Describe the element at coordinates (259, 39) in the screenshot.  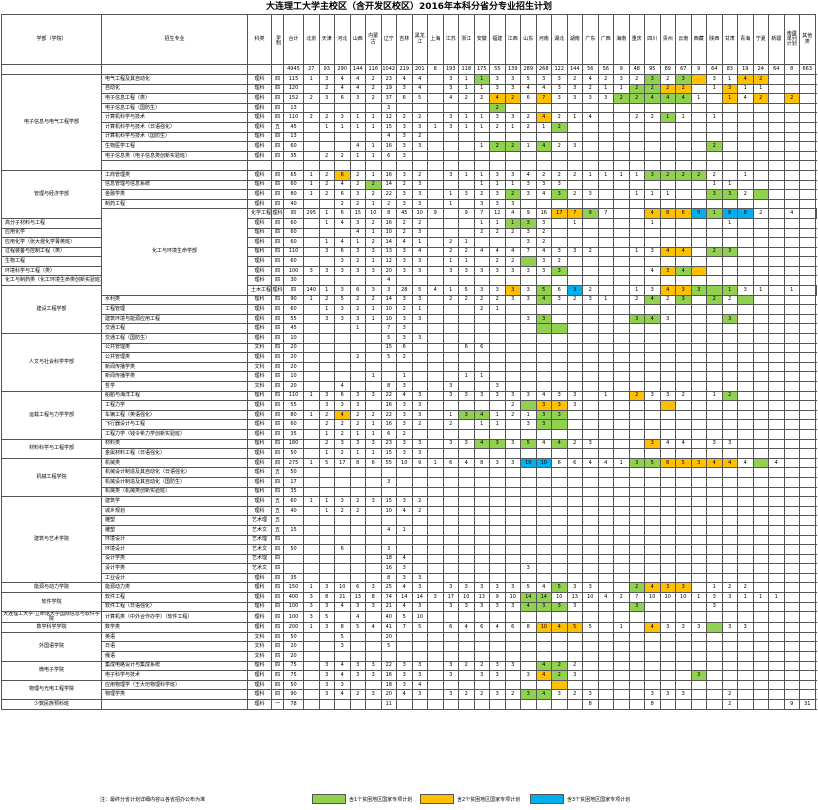
I see `header-category: 科类` at that location.